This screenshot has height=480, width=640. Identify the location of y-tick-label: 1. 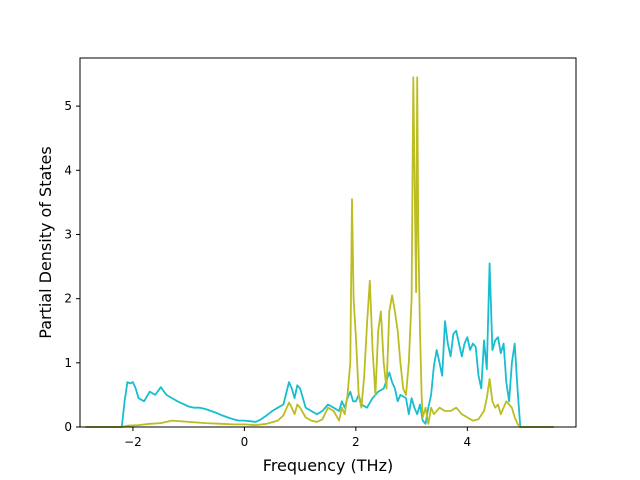
(68, 363).